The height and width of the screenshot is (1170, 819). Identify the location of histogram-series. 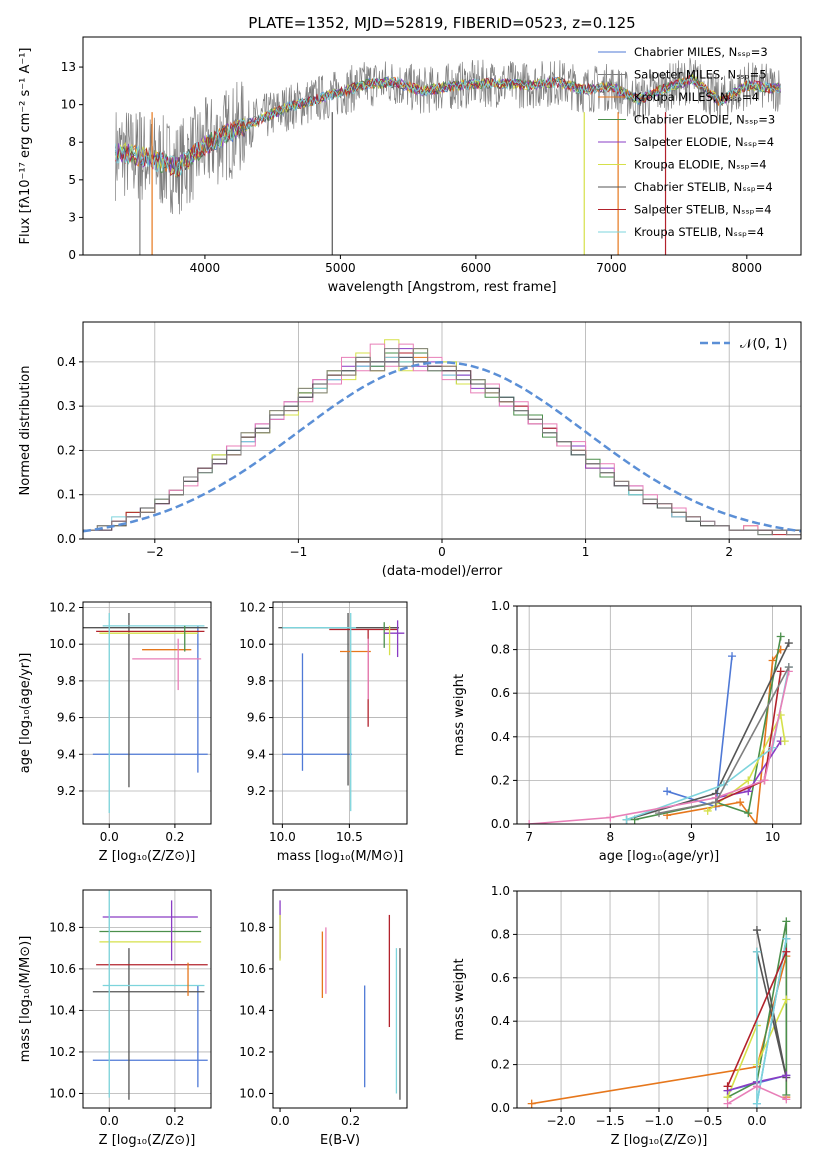
(442, 443).